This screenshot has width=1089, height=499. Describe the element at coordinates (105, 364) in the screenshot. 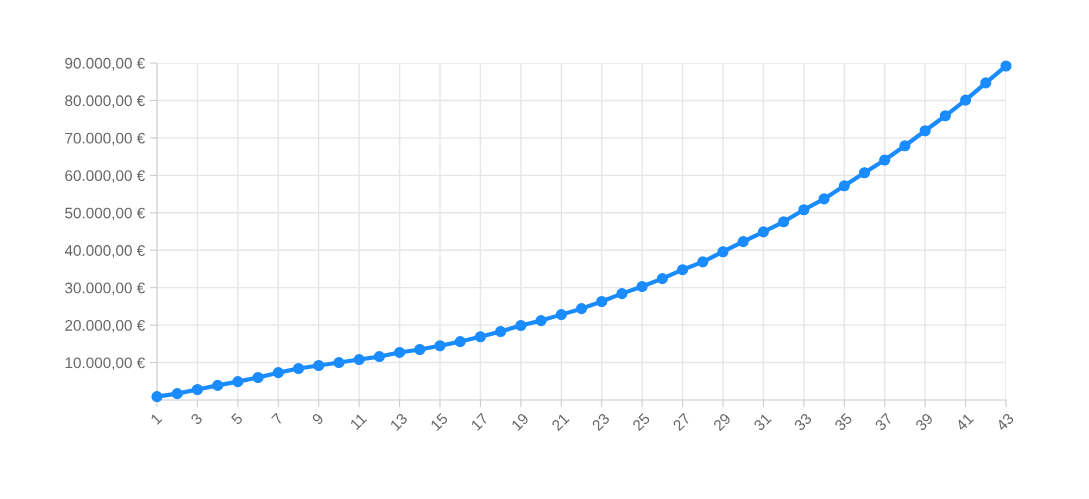

I see `y-tick-label: 10.000,00 €` at that location.